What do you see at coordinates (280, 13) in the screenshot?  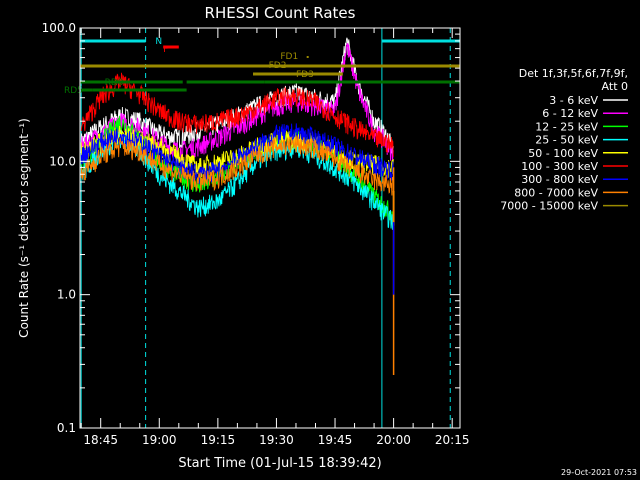 I see `chart-title: RHESSI Count Rates` at bounding box center [280, 13].